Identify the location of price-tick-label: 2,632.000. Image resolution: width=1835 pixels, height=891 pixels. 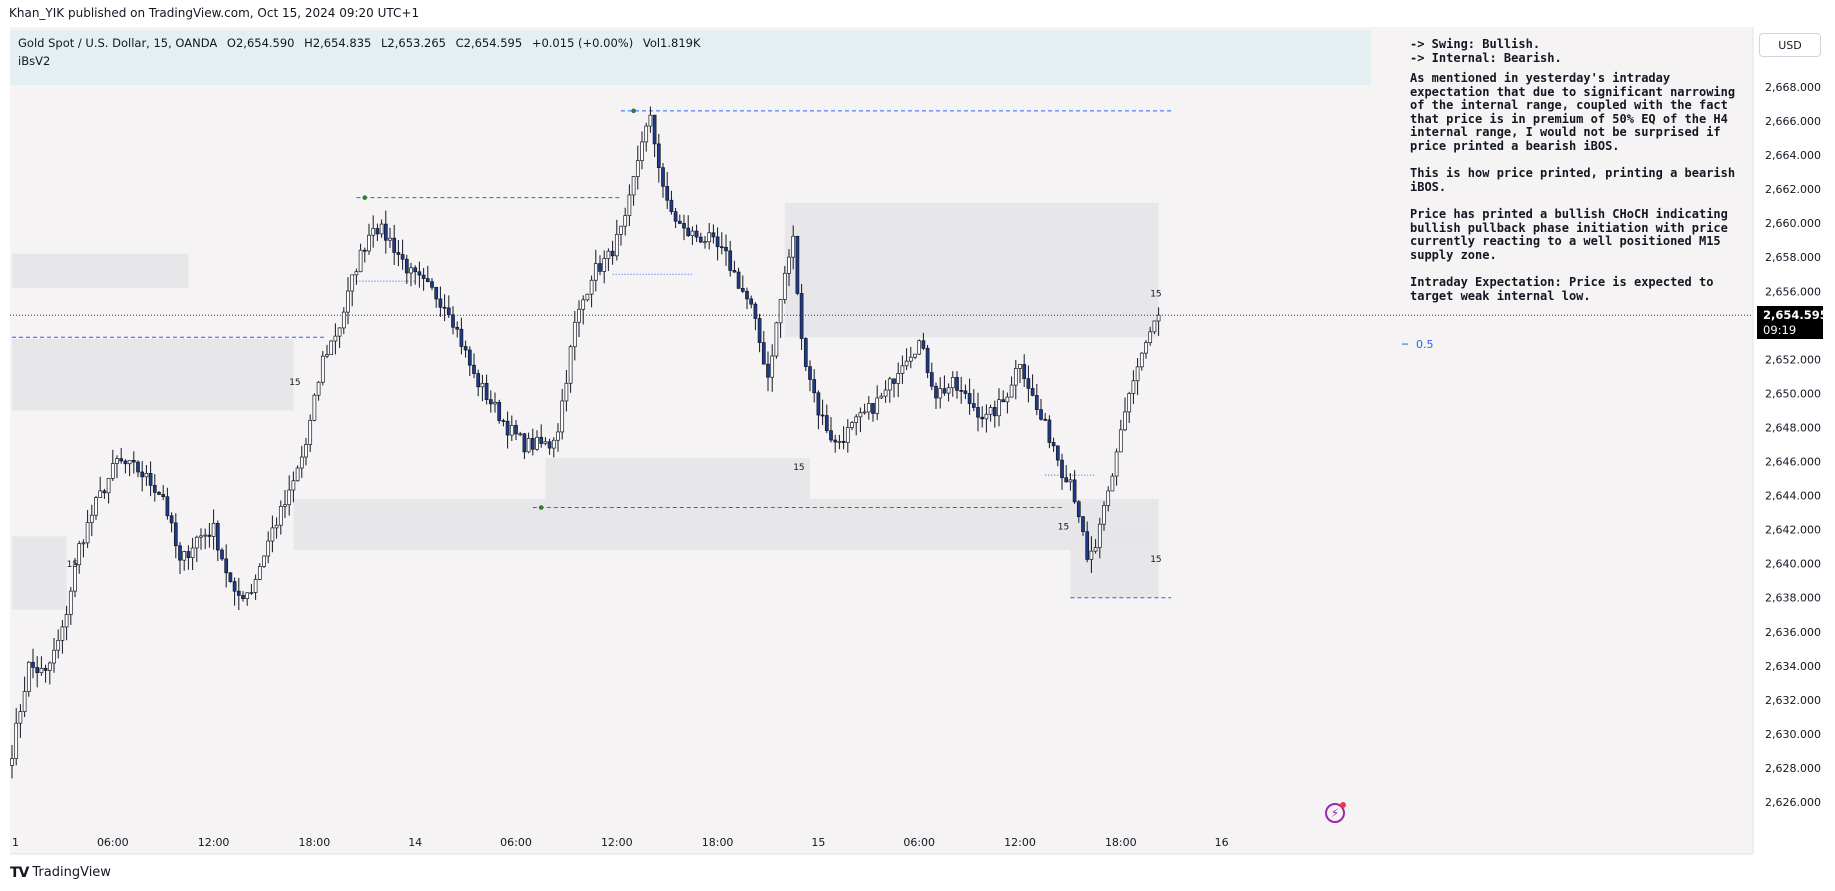
(1793, 700).